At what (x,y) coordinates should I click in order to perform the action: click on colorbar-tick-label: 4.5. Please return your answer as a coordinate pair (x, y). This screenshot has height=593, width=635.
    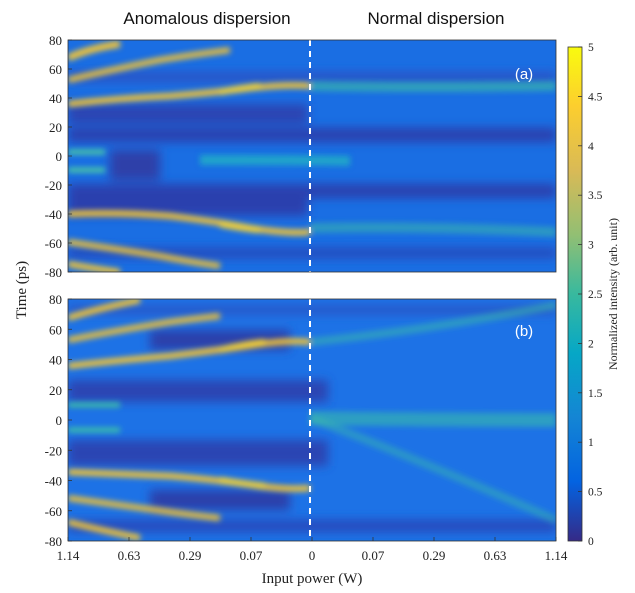
    Looking at the image, I should click on (595, 97).